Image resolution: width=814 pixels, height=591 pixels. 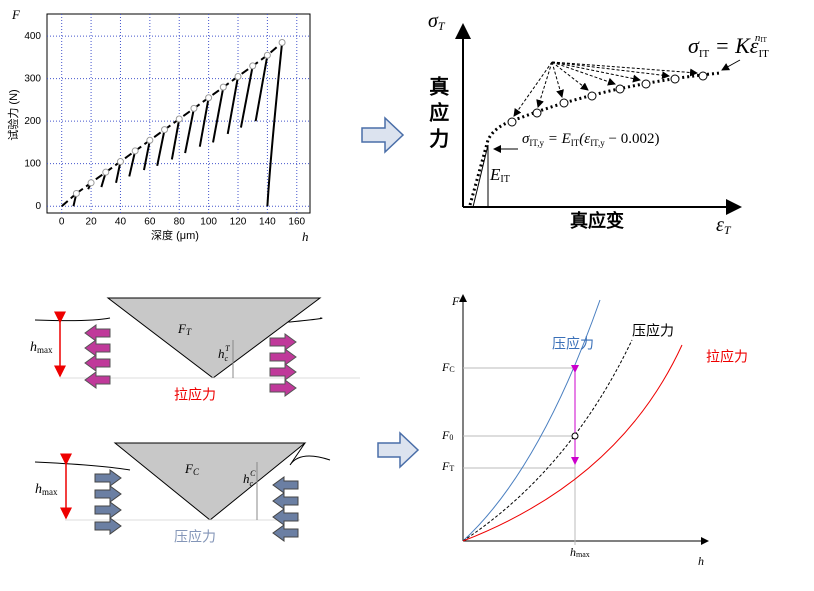 I want to click on contact: hcC, so click(x=249, y=478).